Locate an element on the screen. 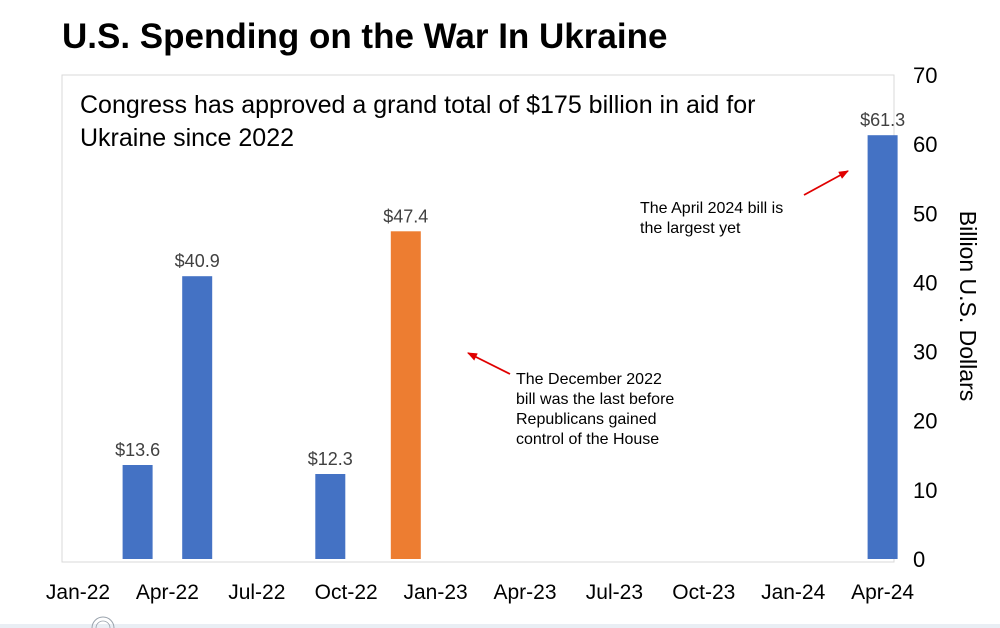  y-tick-label-7: 70 is located at coordinates (925, 75).